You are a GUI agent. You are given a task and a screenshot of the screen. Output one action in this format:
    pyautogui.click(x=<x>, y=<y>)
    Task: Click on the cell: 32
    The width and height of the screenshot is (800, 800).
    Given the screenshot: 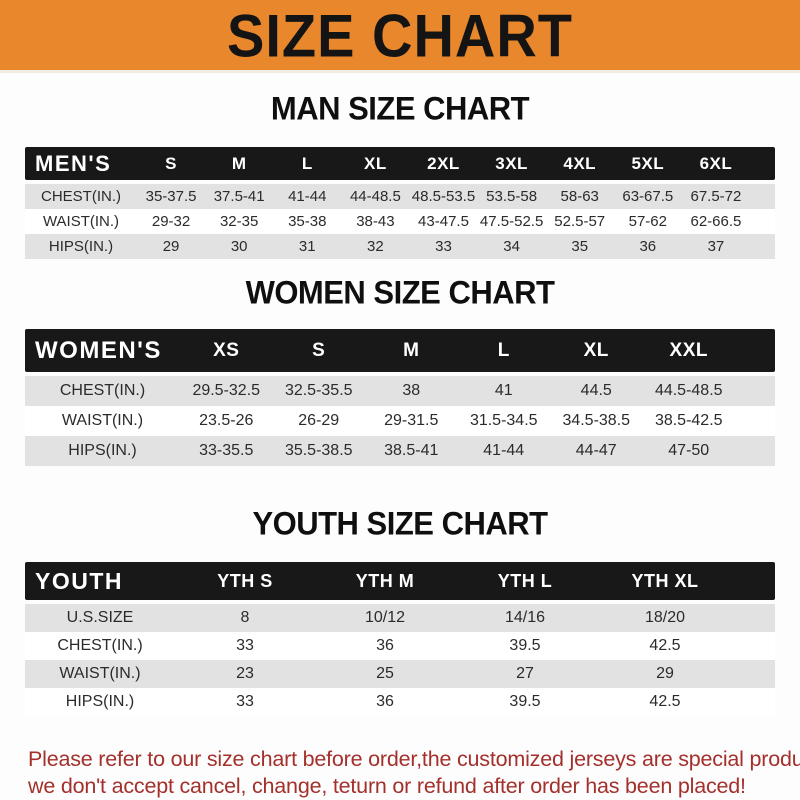 What is the action you would take?
    pyautogui.click(x=375, y=246)
    